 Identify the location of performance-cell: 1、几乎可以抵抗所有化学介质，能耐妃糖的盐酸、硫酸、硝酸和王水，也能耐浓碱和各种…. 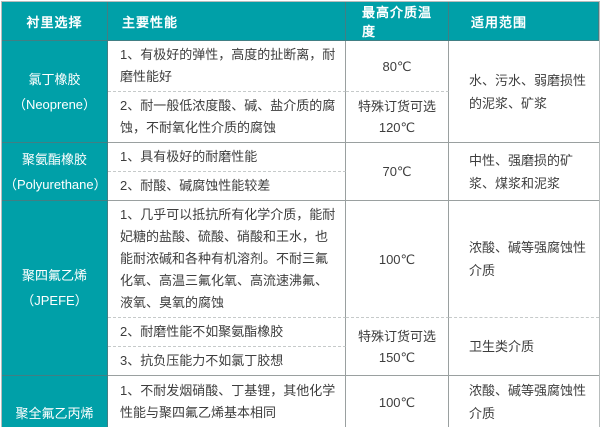
(227, 259).